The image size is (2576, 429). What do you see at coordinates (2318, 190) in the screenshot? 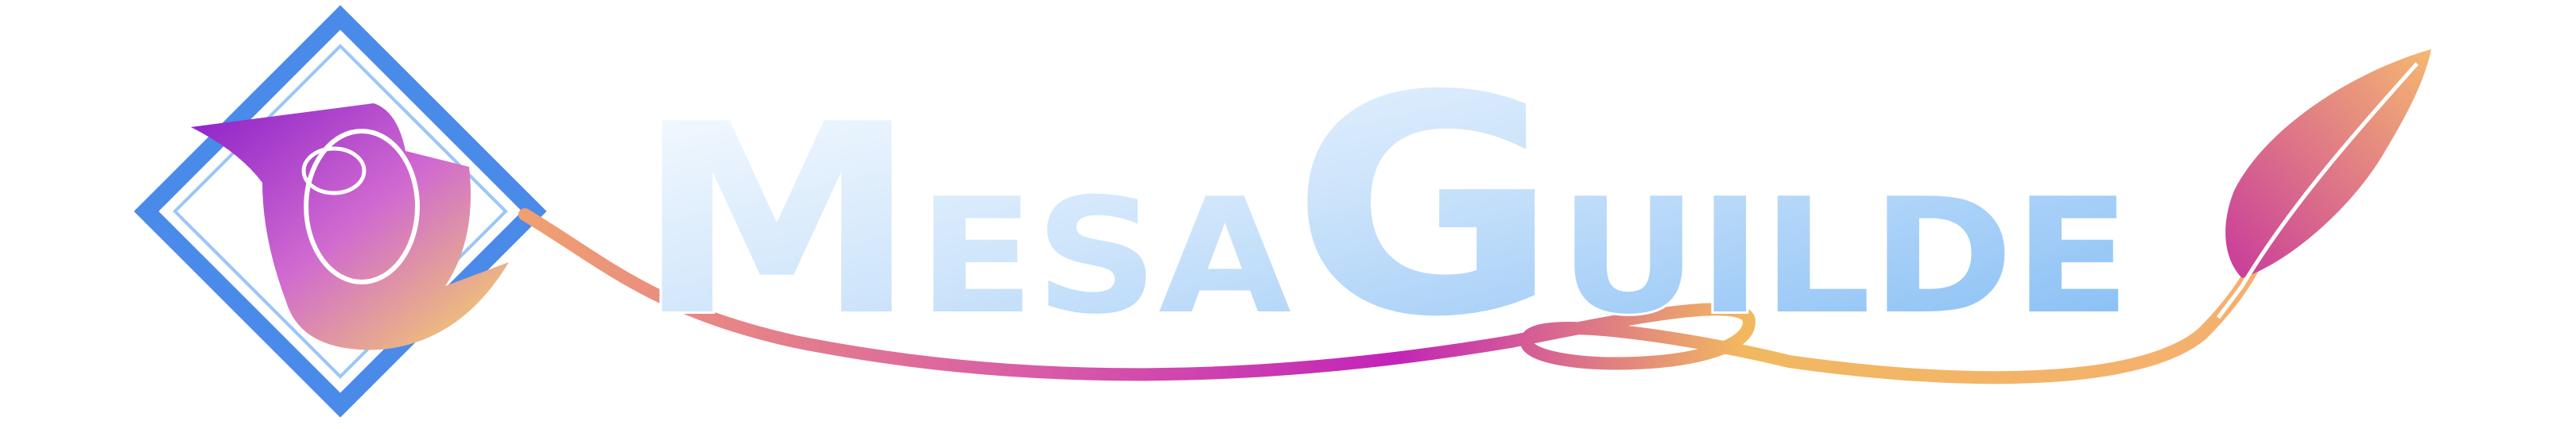
I see `feather-quill` at bounding box center [2318, 190].